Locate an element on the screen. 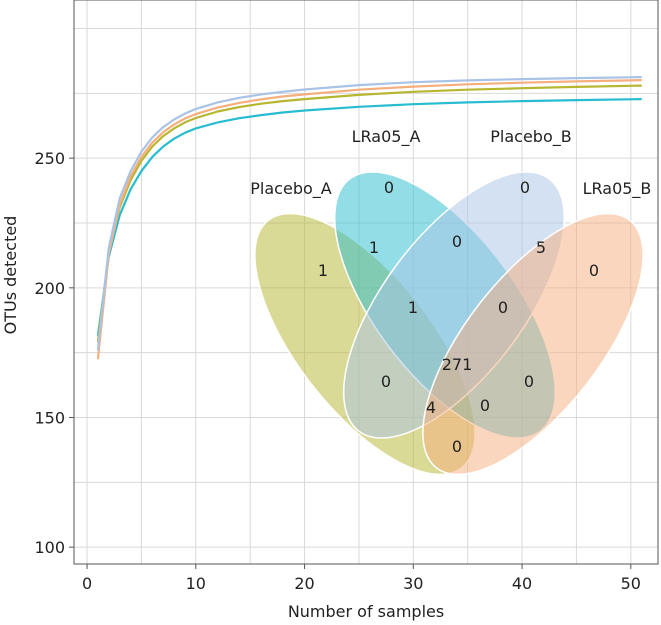  venn-label-placebo_b: Placebo_B is located at coordinates (530, 137).